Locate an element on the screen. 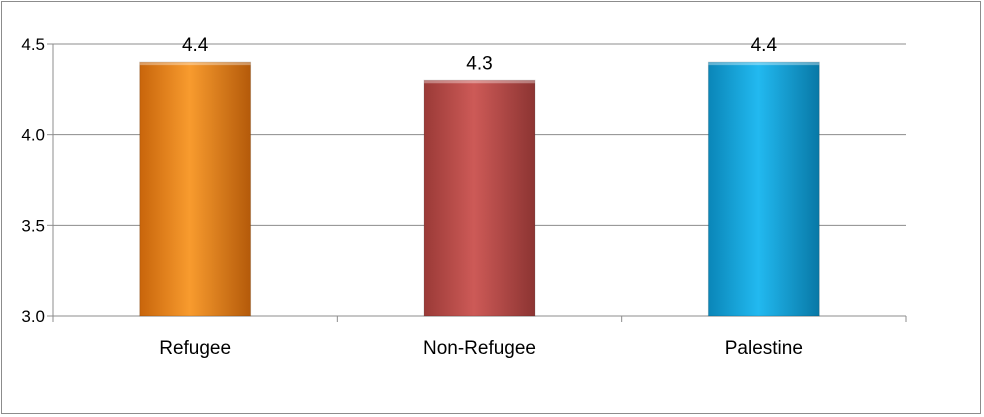 This screenshot has height=417, width=984. bar-palestine is located at coordinates (763, 189).